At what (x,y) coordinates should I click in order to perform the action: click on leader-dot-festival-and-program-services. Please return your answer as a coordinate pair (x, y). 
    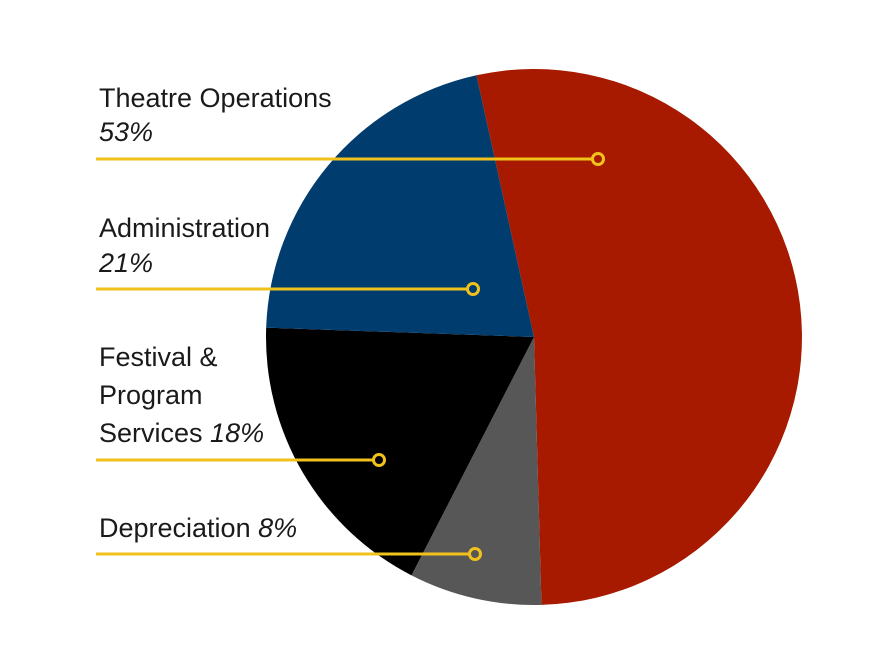
    Looking at the image, I should click on (379, 460).